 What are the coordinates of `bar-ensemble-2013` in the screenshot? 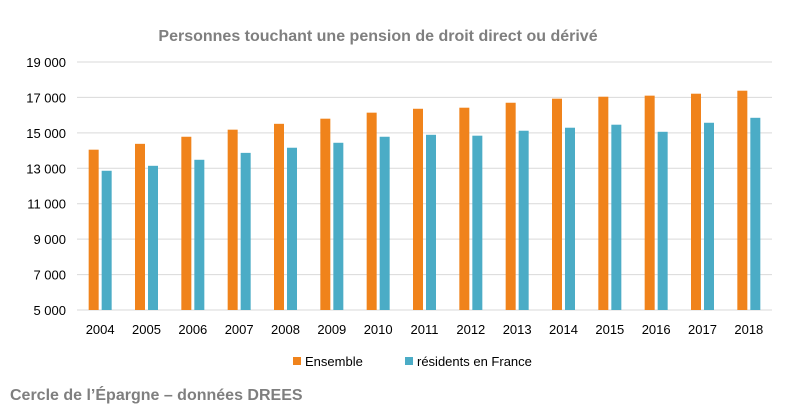 It's located at (510, 206).